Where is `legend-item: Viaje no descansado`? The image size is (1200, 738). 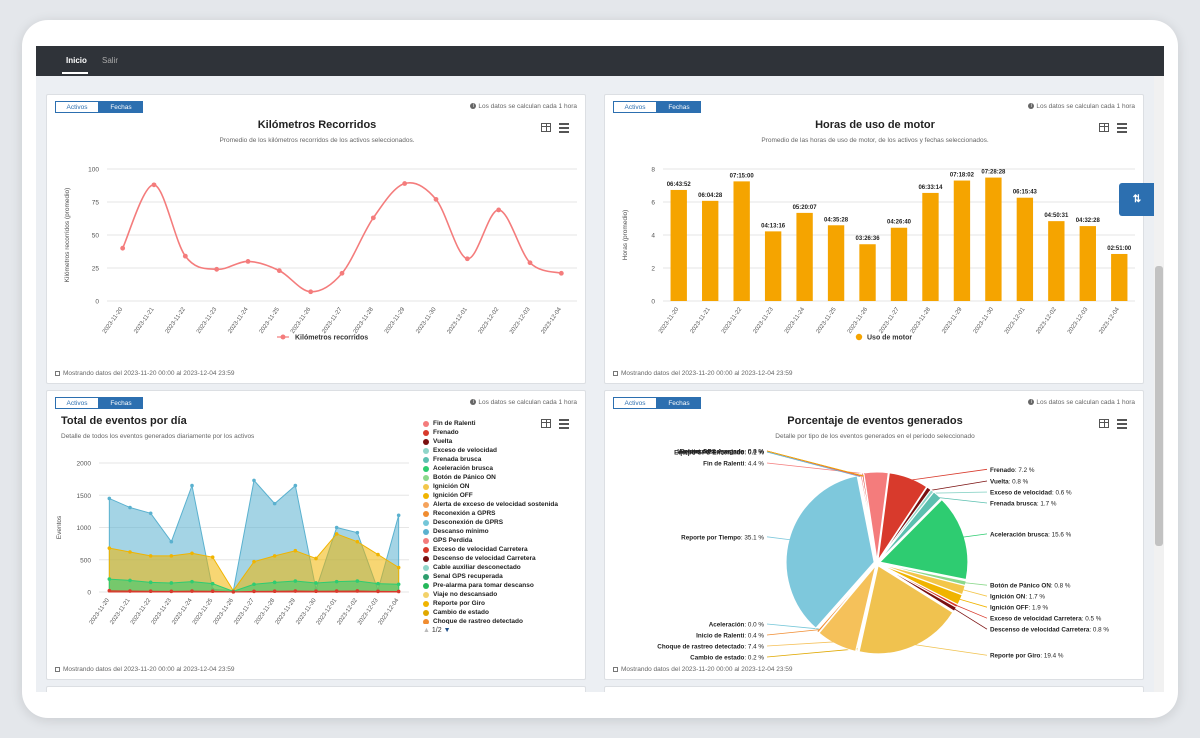 legend-item: Viaje no descansado is located at coordinates (503, 594).